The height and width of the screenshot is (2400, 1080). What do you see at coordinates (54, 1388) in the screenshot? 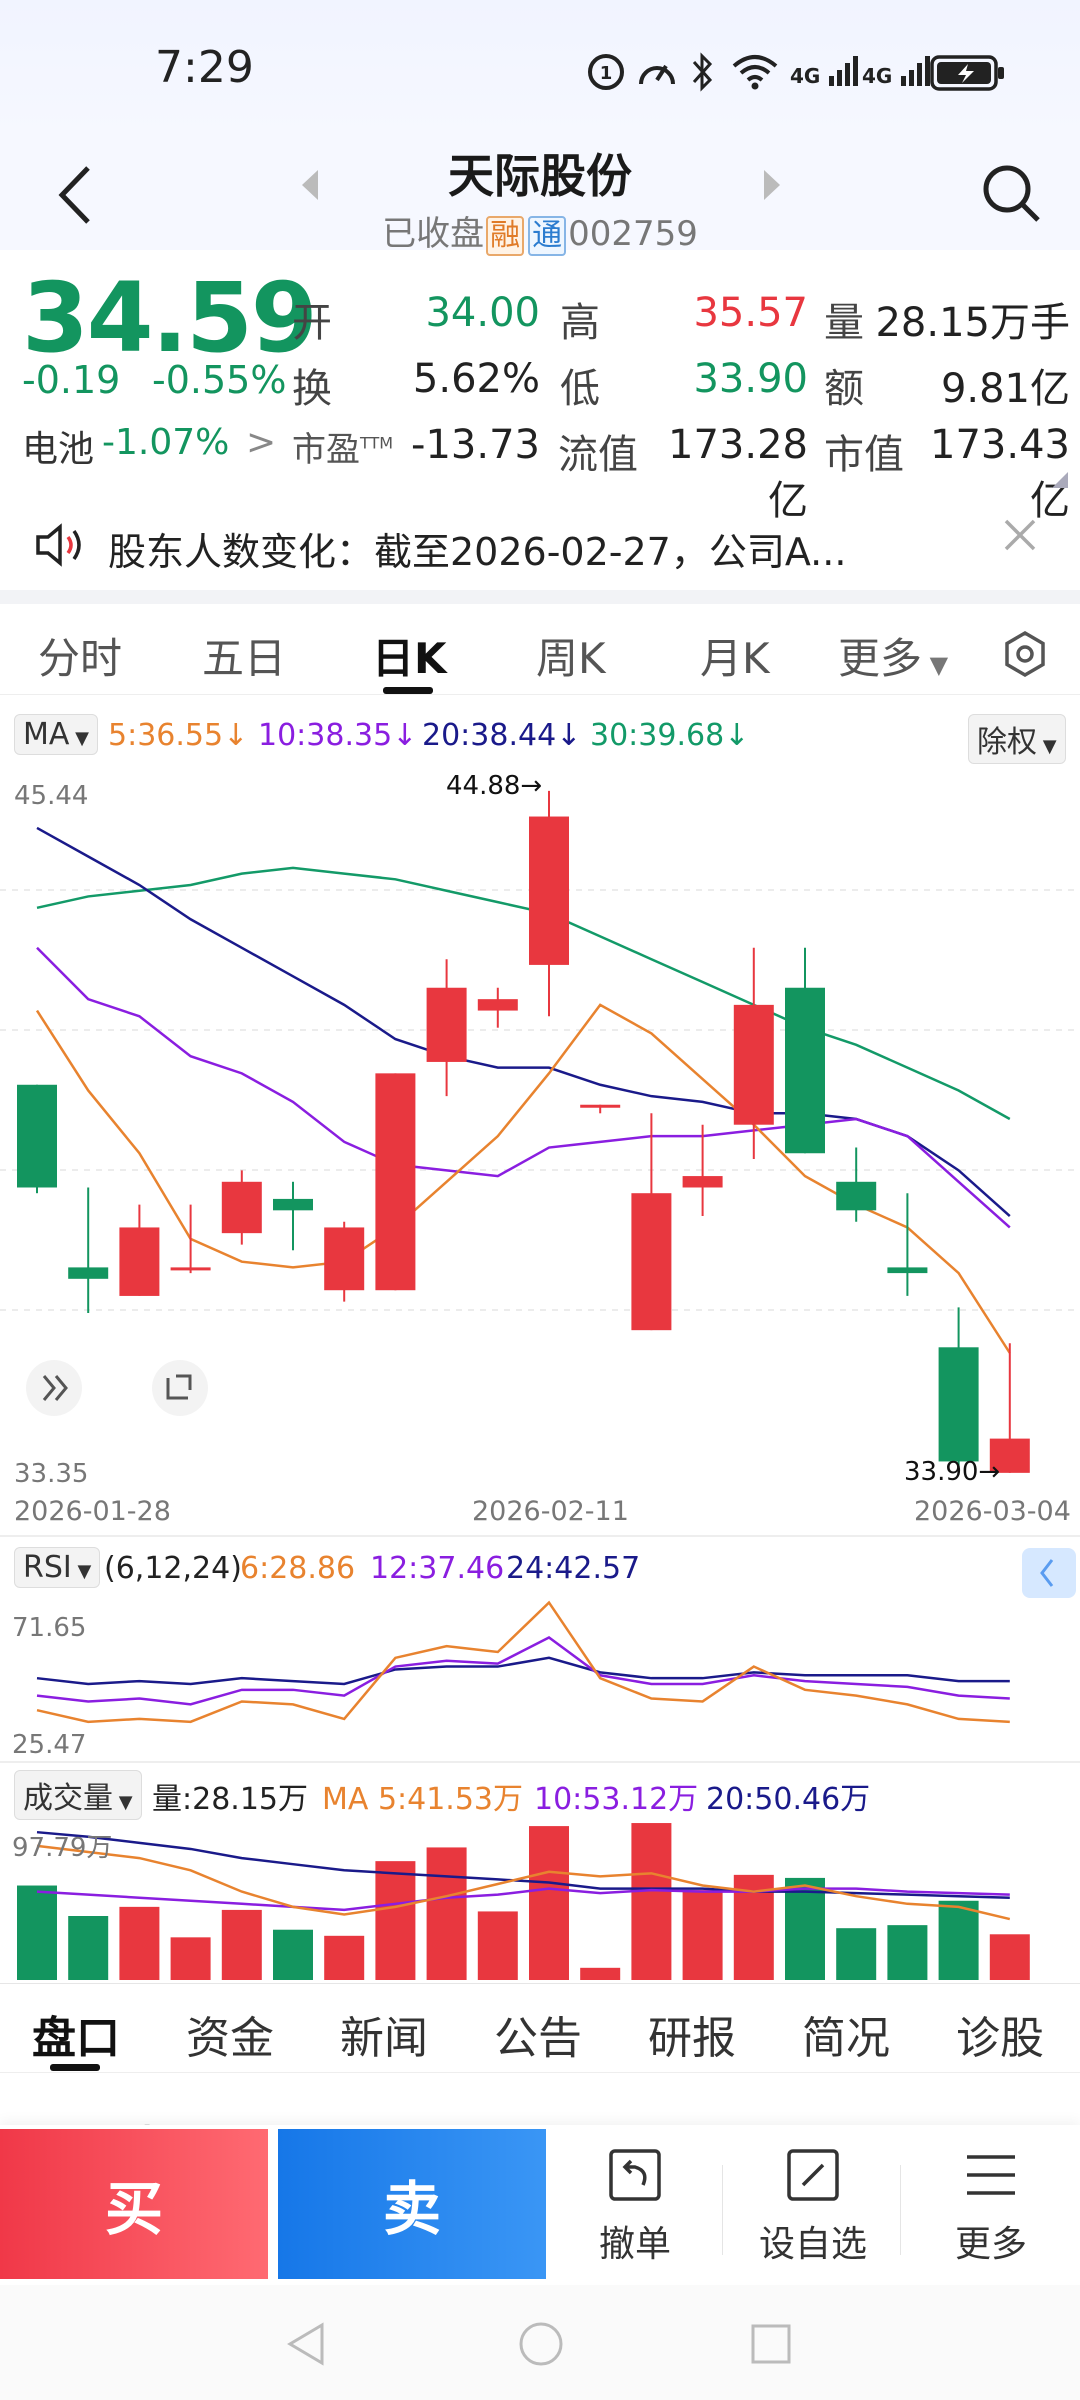
I see `expand-chart-button` at bounding box center [54, 1388].